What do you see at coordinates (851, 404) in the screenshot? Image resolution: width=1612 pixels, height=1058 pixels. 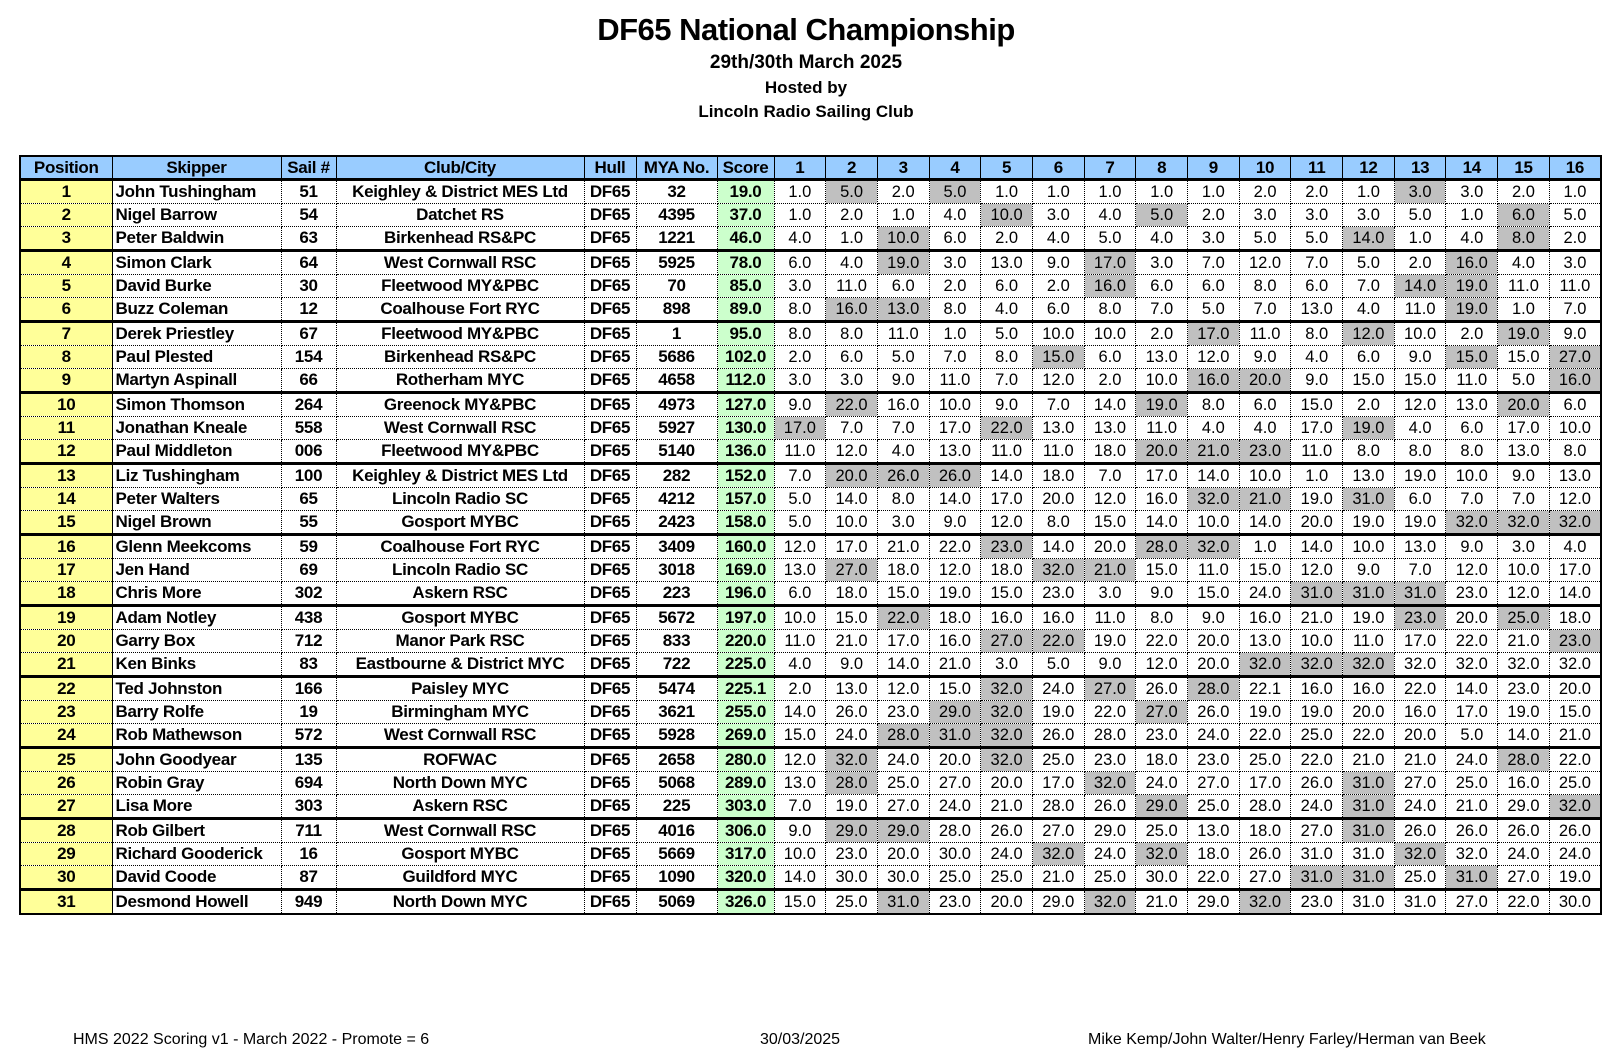 I see `race-result-discarded: 22.0` at bounding box center [851, 404].